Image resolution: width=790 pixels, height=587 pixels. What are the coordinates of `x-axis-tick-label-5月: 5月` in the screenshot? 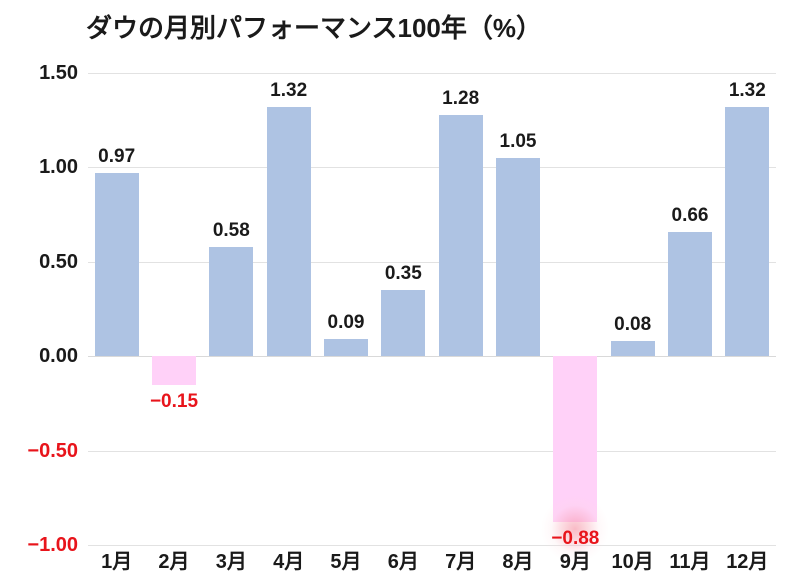 It's located at (346, 562).